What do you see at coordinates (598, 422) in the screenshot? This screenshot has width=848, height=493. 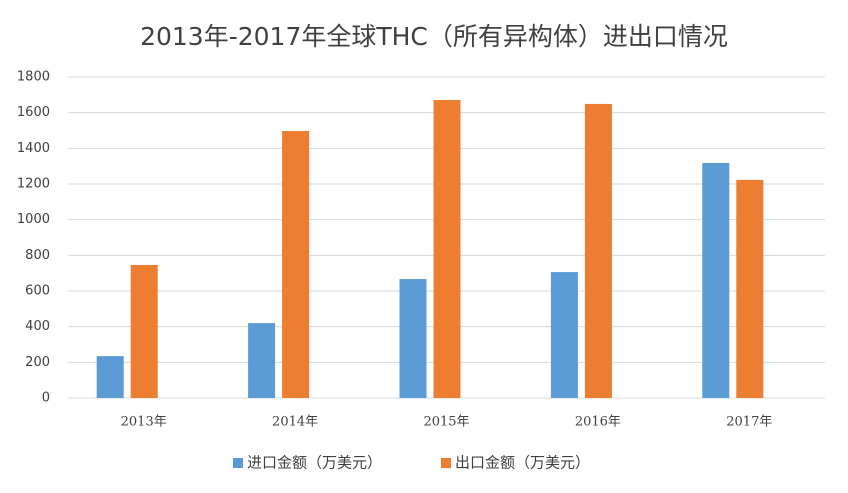 I see `x-tick-label: 2016年` at bounding box center [598, 422].